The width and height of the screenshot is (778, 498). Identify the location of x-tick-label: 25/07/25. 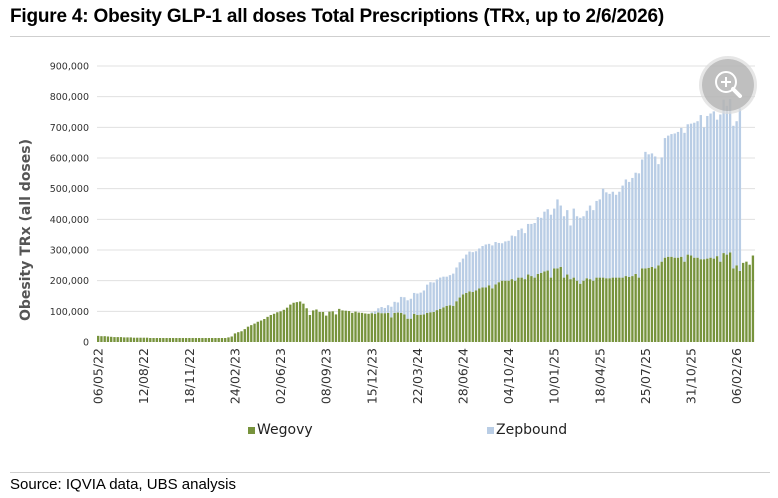
(645, 376).